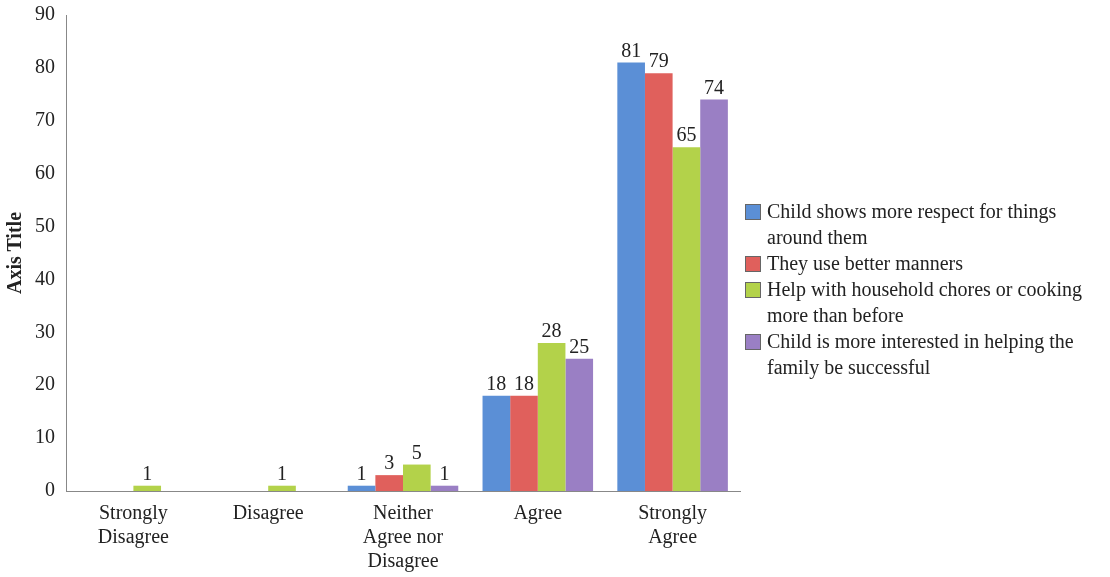  Describe the element at coordinates (686, 134) in the screenshot. I see `data-label: 65` at that location.